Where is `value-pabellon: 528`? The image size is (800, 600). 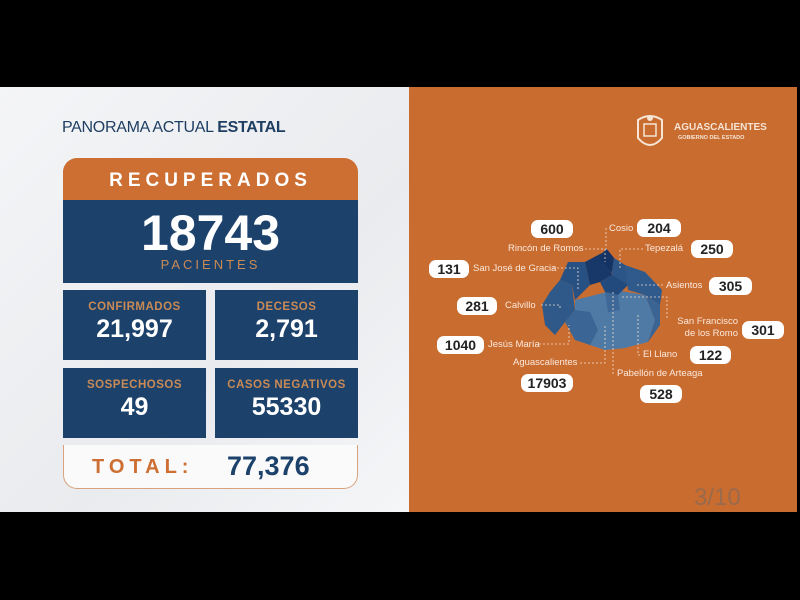
value-pabellon: 528 is located at coordinates (661, 394).